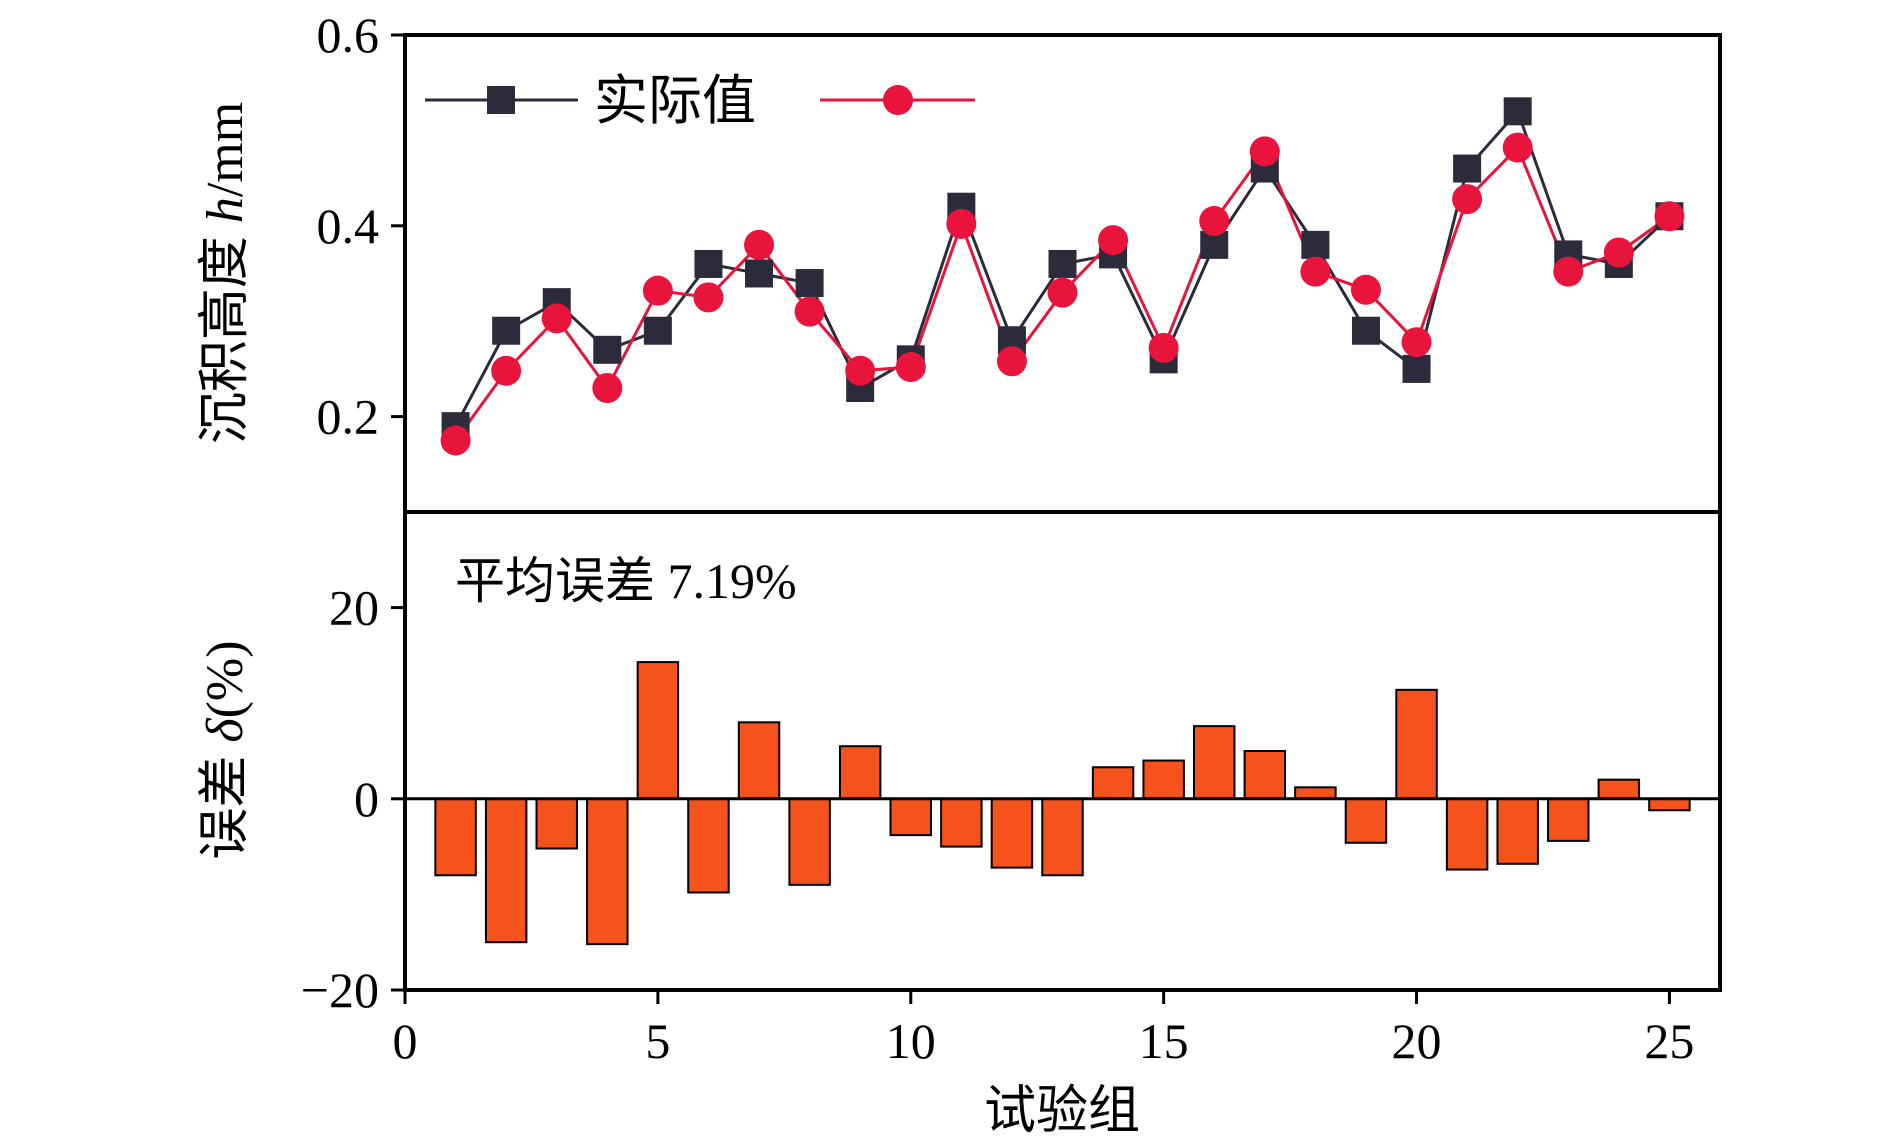 The image size is (1890, 1148). Describe the element at coordinates (353, 799) in the screenshot. I see `bottom-y-ticks: −20 0 20` at that location.